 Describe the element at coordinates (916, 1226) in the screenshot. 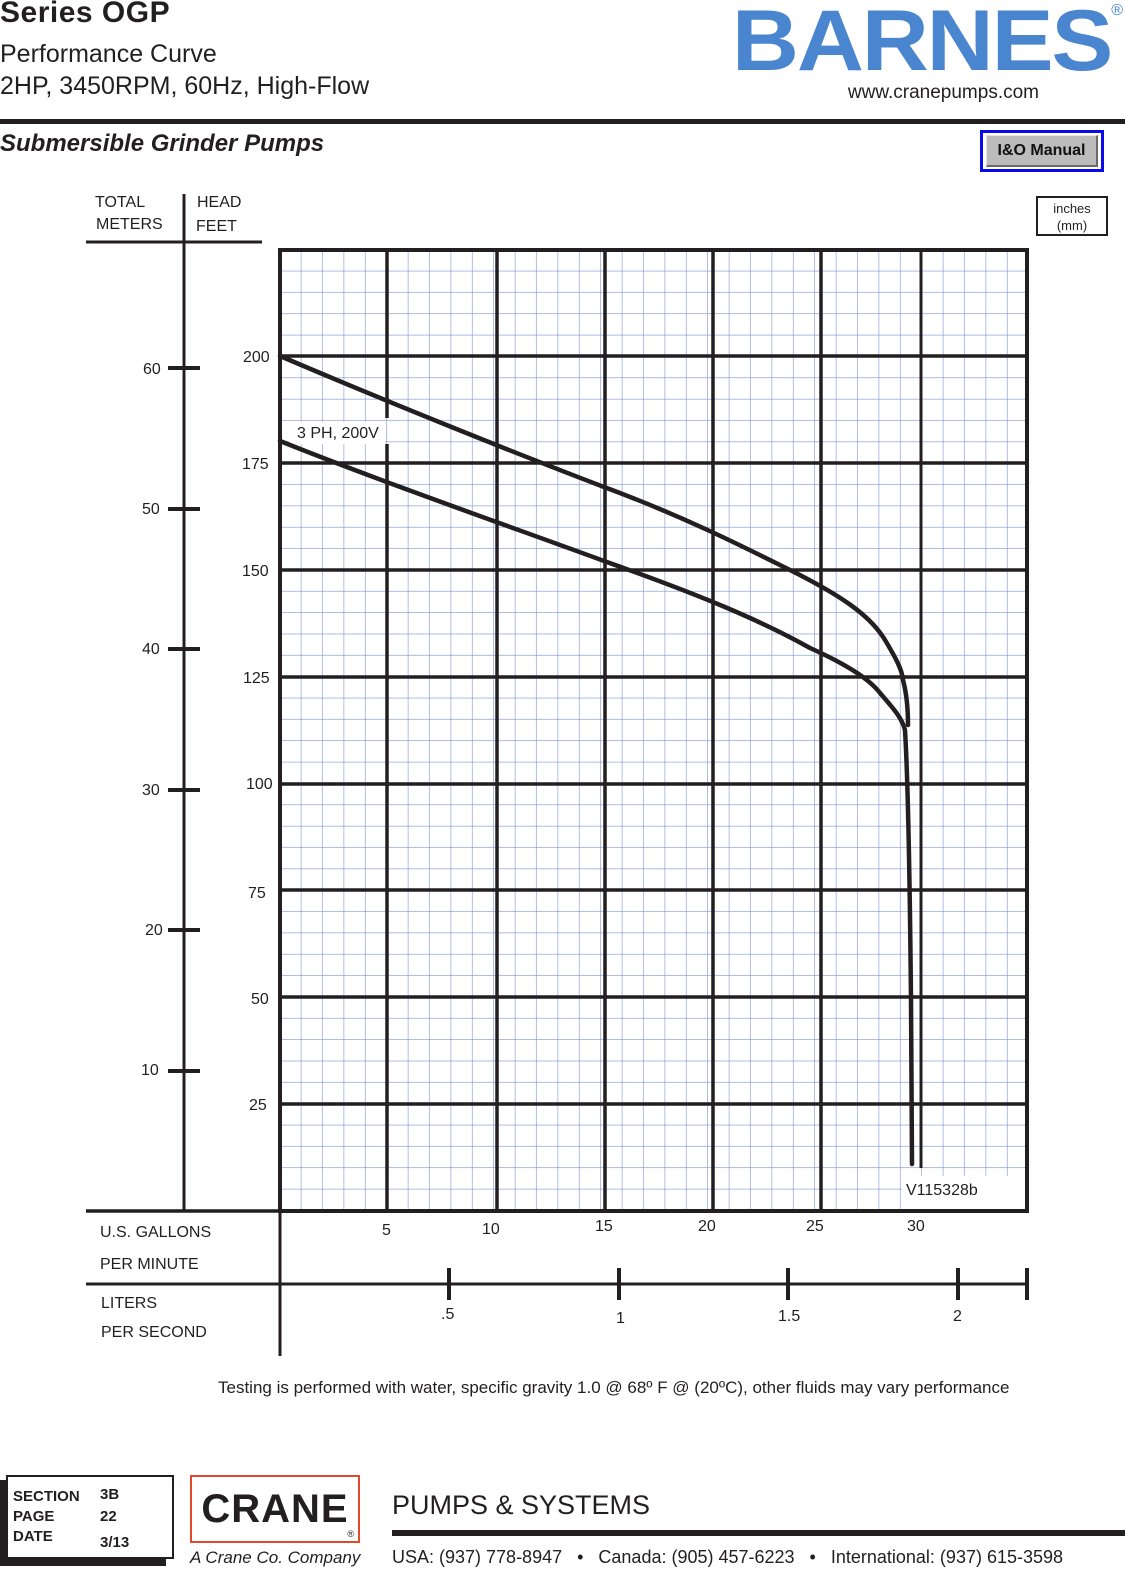

I see `x-tick-30: 30` at that location.